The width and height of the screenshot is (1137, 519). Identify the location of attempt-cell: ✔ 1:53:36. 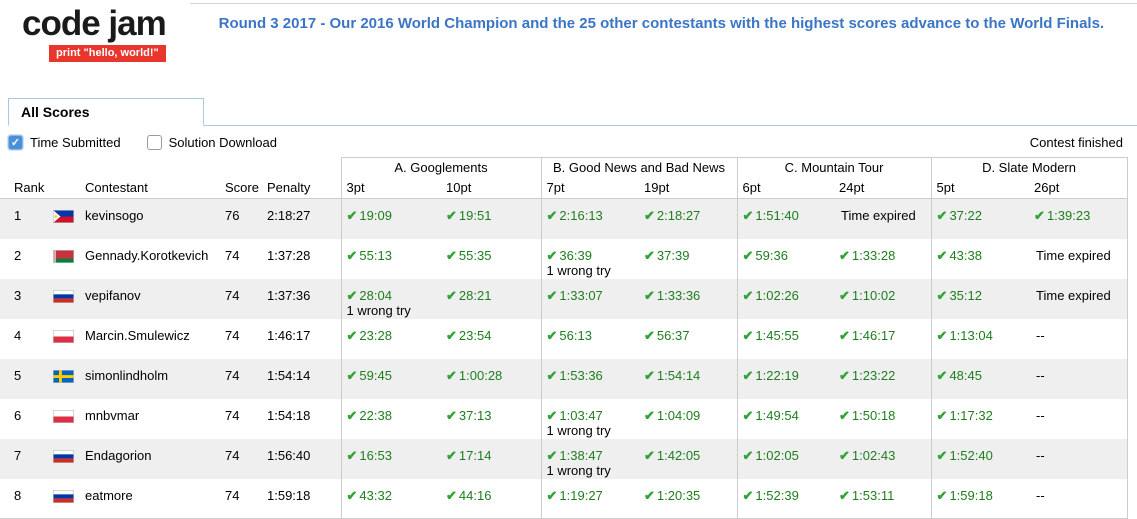
(589, 378).